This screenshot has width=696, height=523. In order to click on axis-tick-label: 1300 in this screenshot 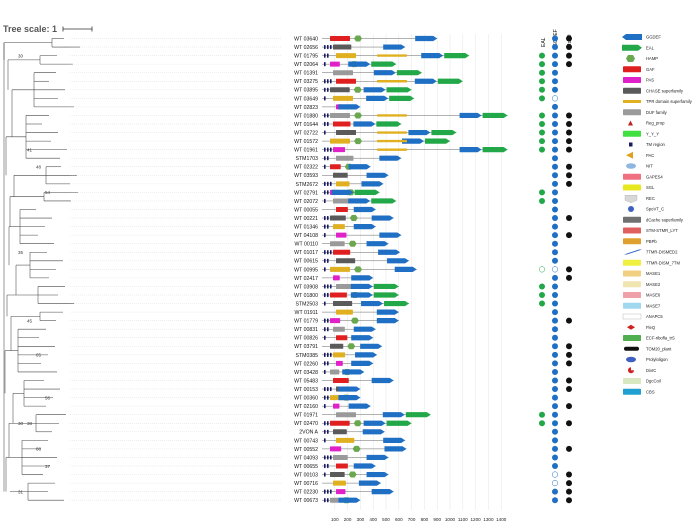, I will do `click(488, 519)`.